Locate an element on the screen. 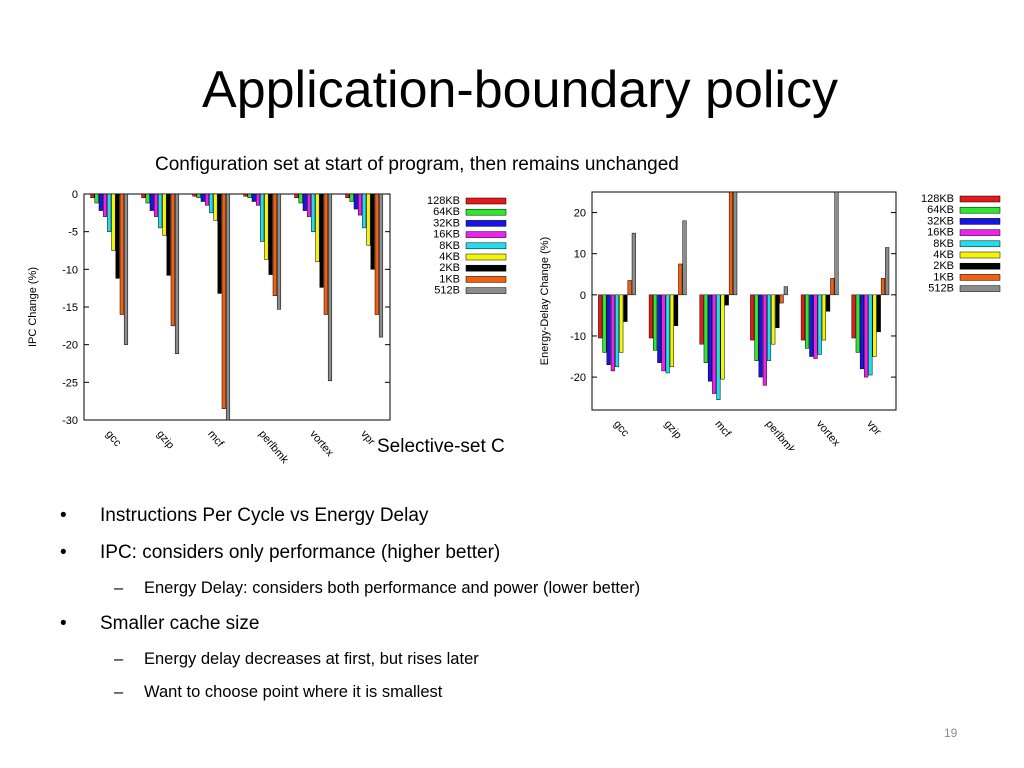 The height and width of the screenshot is (768, 1024). bar-64kb-vpr is located at coordinates (857, 323).